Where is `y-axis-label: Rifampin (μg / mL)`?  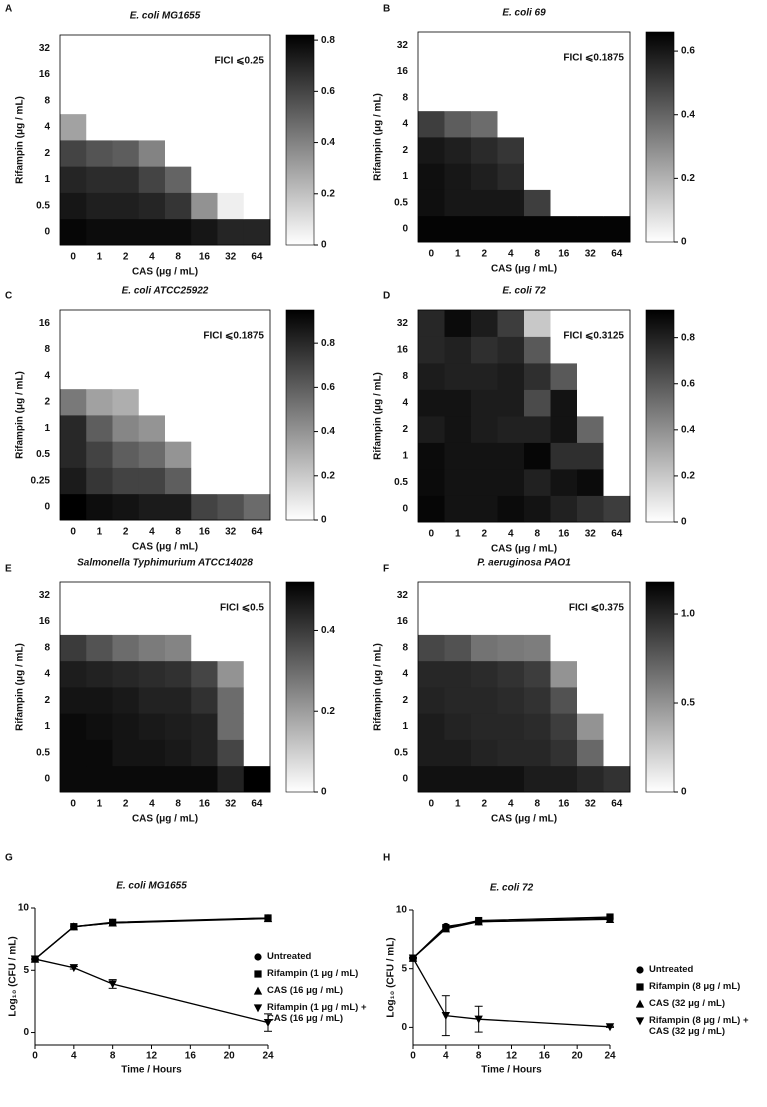
y-axis-label: Rifampin (μg / mL) is located at coordinates (378, 137).